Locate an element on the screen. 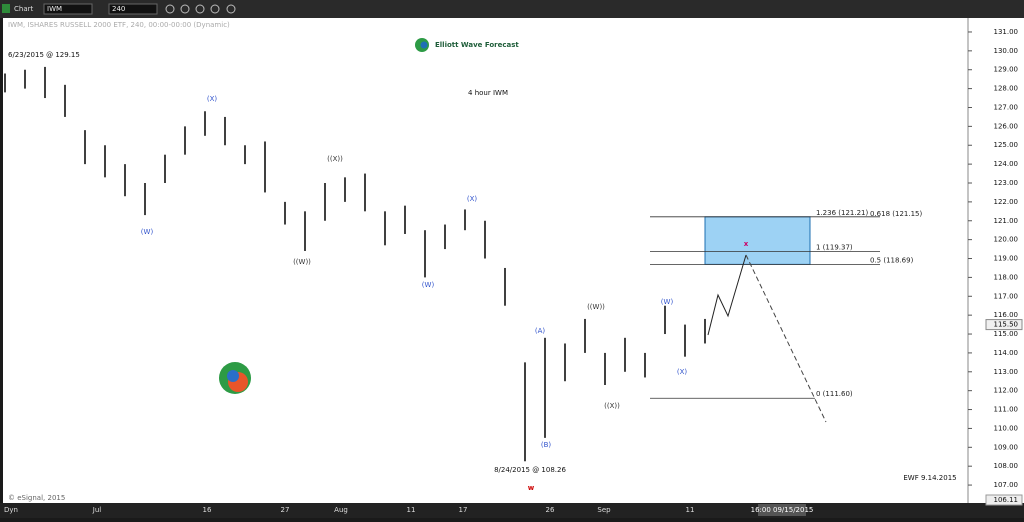 Image resolution: width=1024 pixels, height=522 pixels. toolbar-interval: 240 is located at coordinates (118, 9).